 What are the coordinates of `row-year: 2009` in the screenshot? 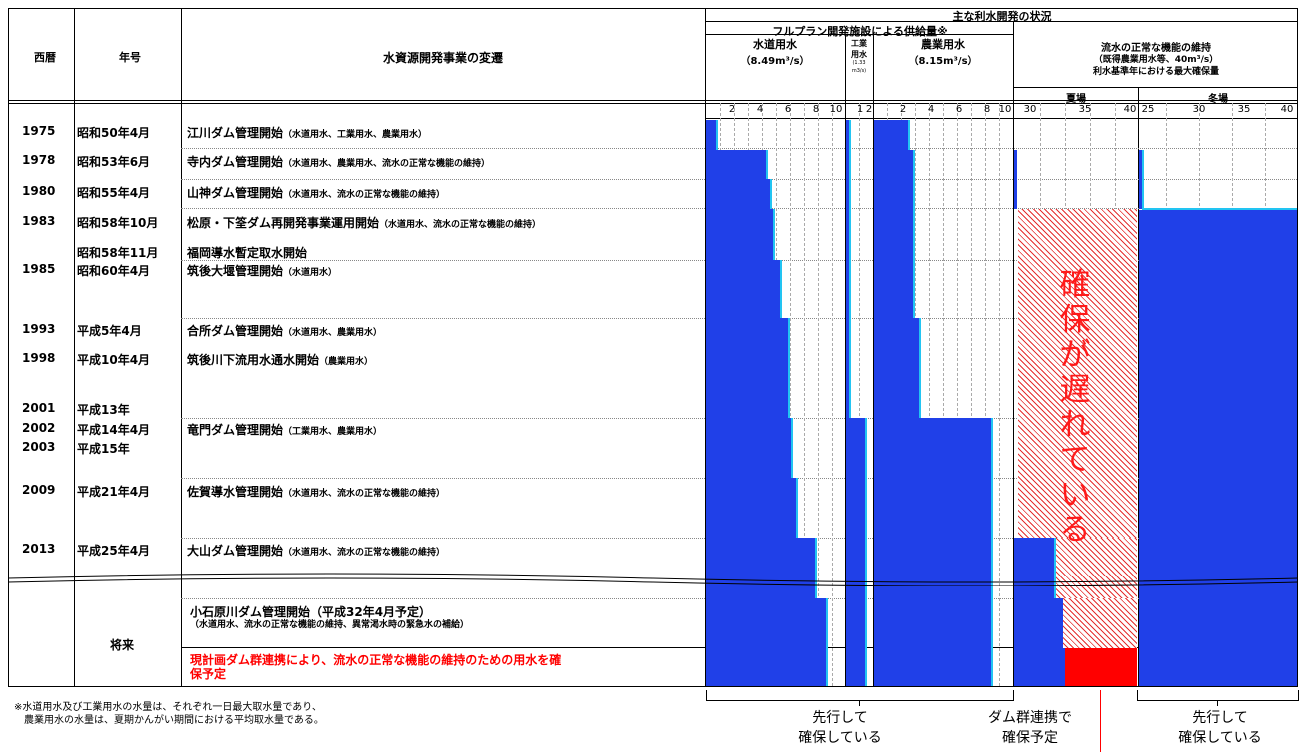 It's located at (39, 490).